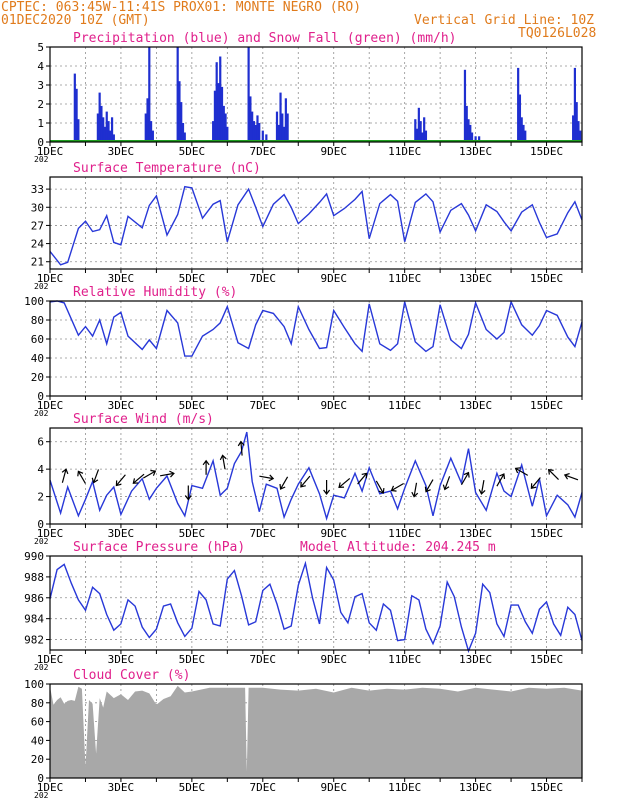  I want to click on temp-xtick-label: 5DEC, so click(192, 278).